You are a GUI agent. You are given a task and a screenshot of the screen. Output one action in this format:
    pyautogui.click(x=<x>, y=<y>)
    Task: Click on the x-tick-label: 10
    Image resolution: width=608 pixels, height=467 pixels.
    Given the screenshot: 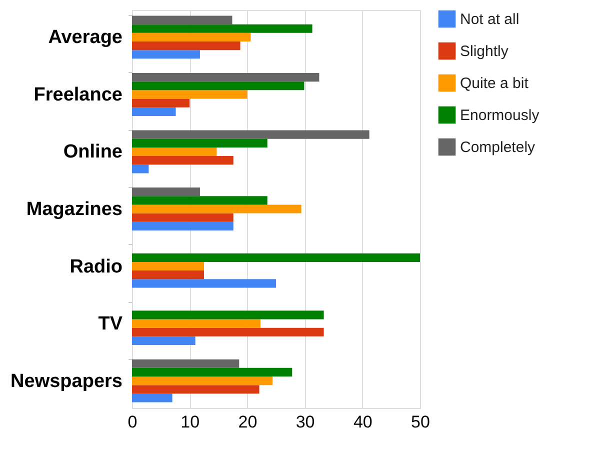 What is the action you would take?
    pyautogui.click(x=190, y=422)
    